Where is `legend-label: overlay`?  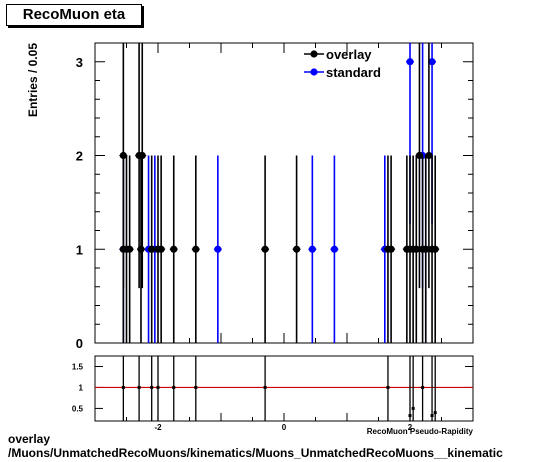
legend-label: overlay is located at coordinates (349, 54).